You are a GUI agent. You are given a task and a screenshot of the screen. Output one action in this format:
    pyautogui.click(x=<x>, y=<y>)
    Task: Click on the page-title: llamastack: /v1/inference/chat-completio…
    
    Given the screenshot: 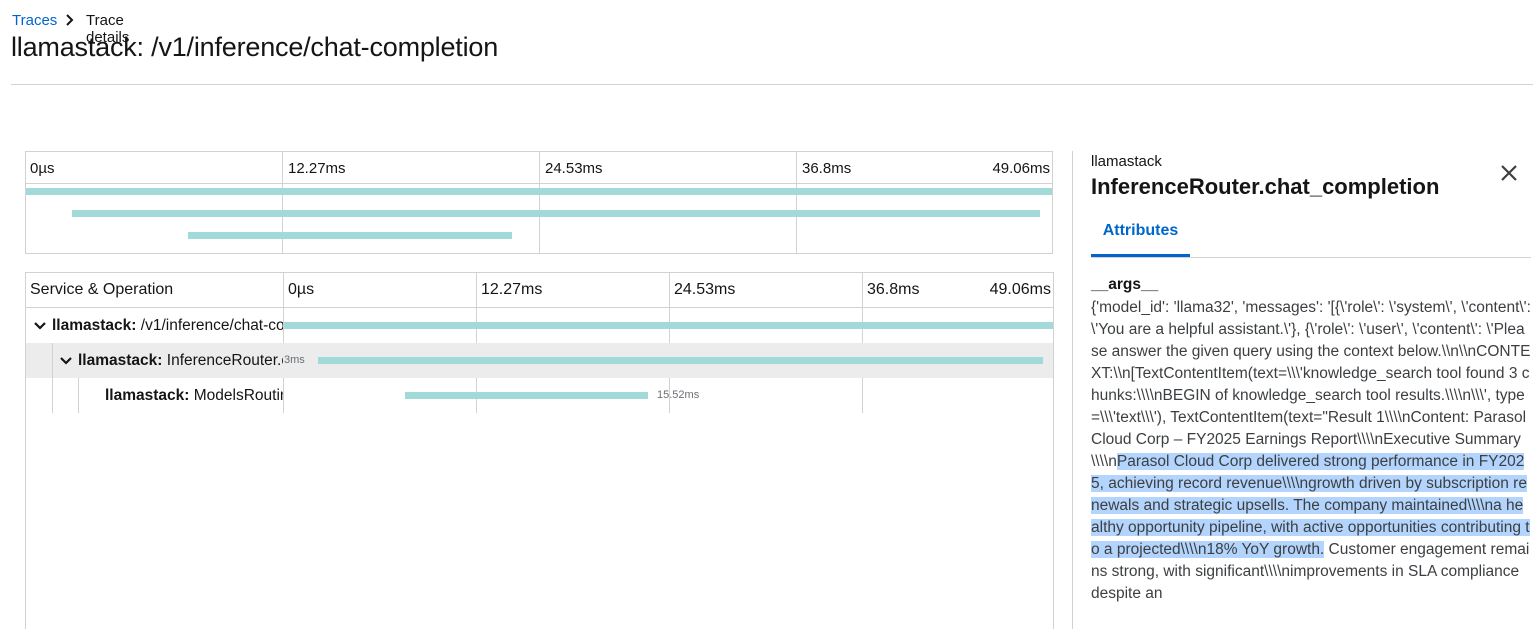 What is the action you would take?
    pyautogui.click(x=255, y=47)
    